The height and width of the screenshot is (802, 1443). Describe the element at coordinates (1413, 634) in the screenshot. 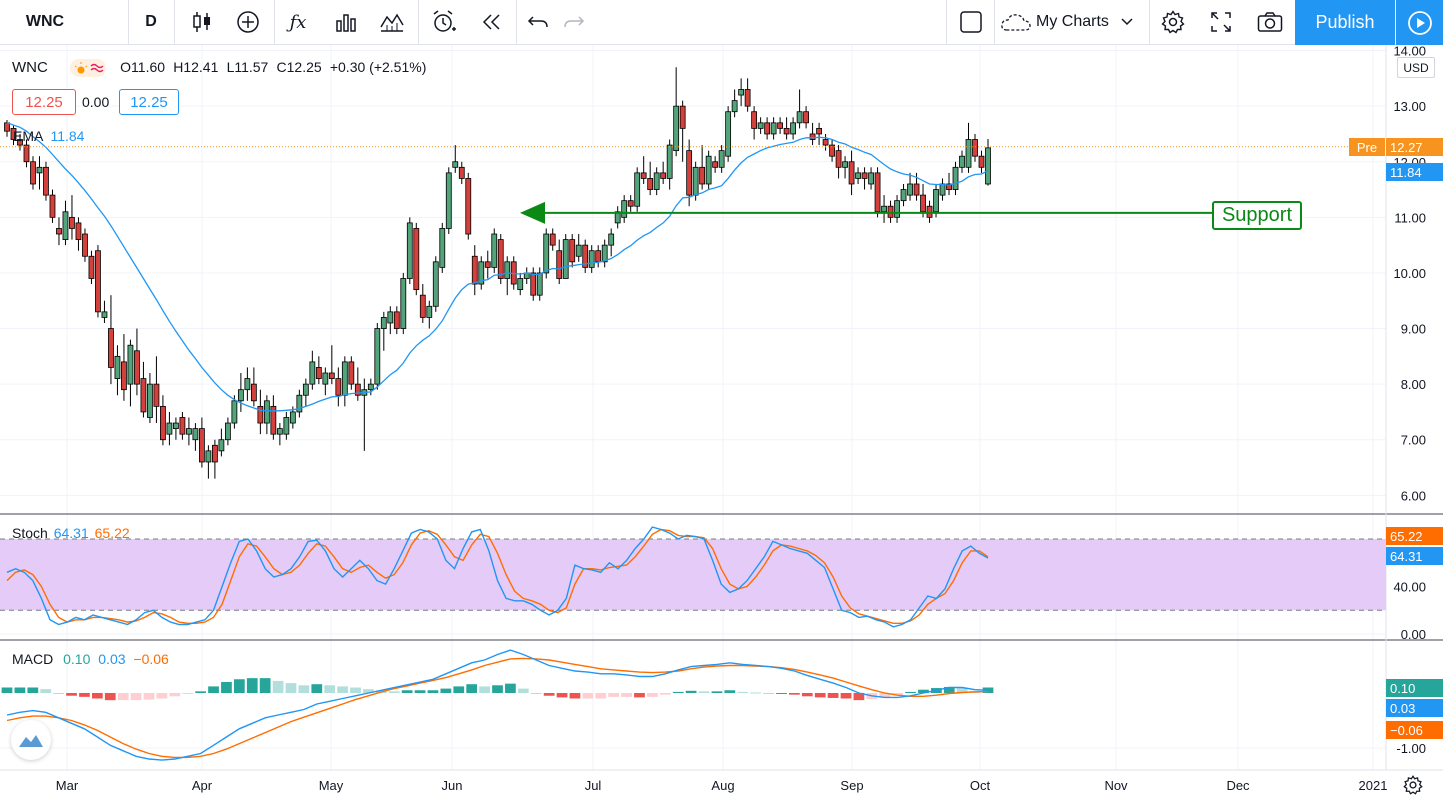

I see `stoch-tick-label: 0.00` at that location.